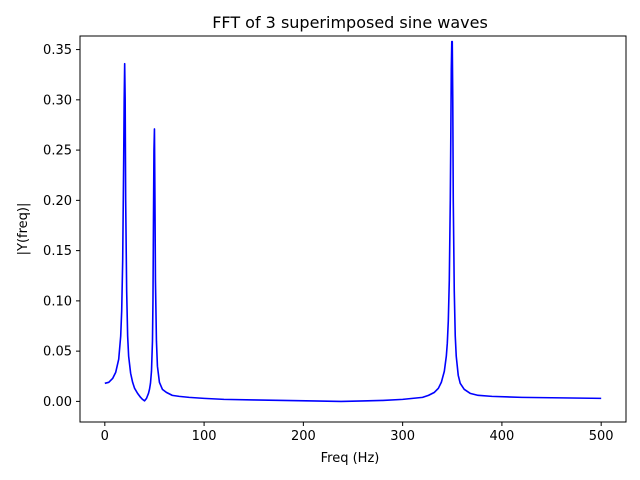 This screenshot has height=480, width=640. Describe the element at coordinates (350, 22) in the screenshot. I see `chart-title: FFT of 3 superimposed sine waves` at that location.